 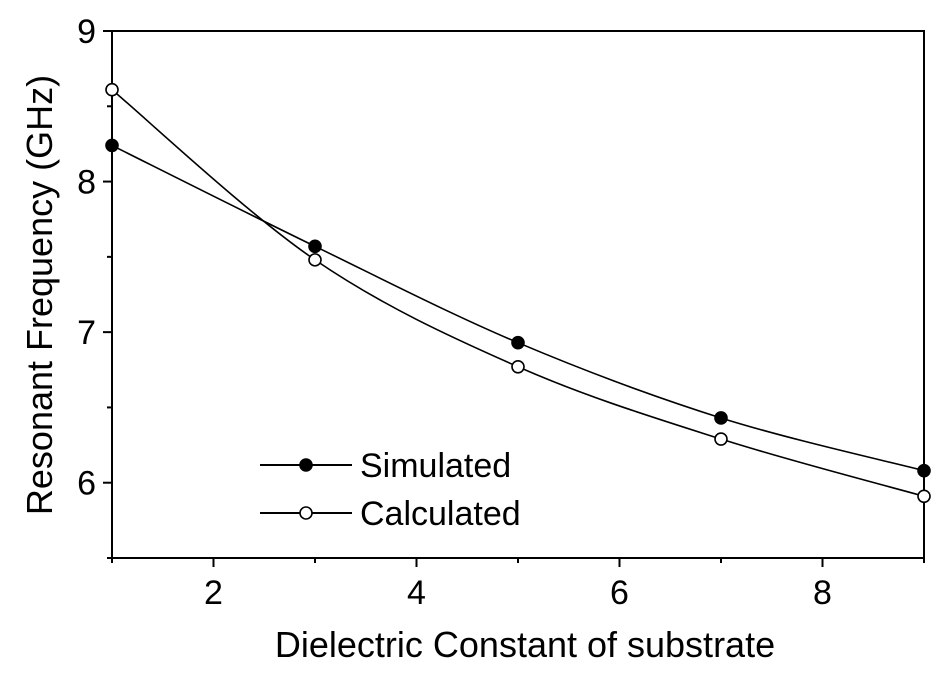 I want to click on legend-label: Simulated, so click(x=435, y=466).